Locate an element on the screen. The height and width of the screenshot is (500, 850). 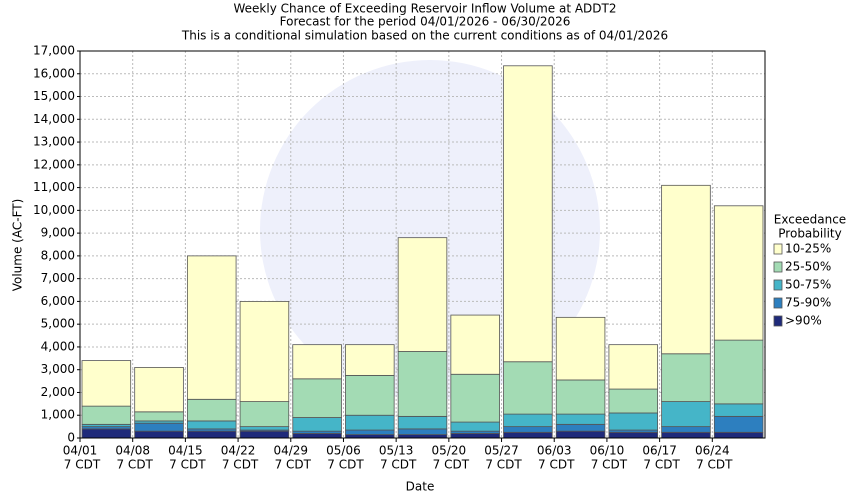
y-tick-label: 15,000 is located at coordinates (54, 96).